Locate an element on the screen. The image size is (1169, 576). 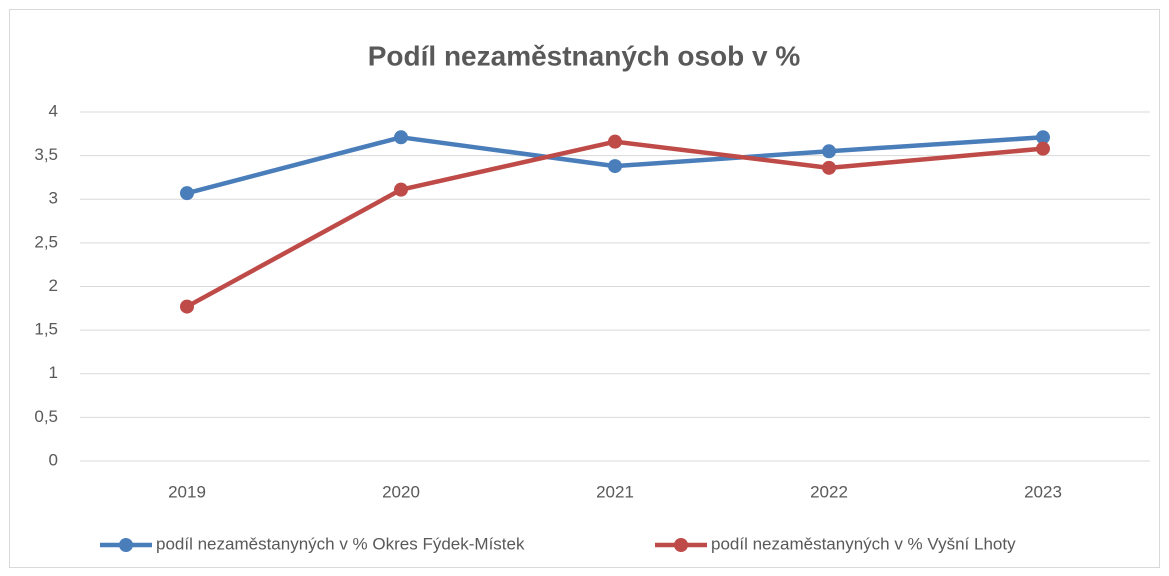
y-tick-label: 4 is located at coordinates (53, 110).